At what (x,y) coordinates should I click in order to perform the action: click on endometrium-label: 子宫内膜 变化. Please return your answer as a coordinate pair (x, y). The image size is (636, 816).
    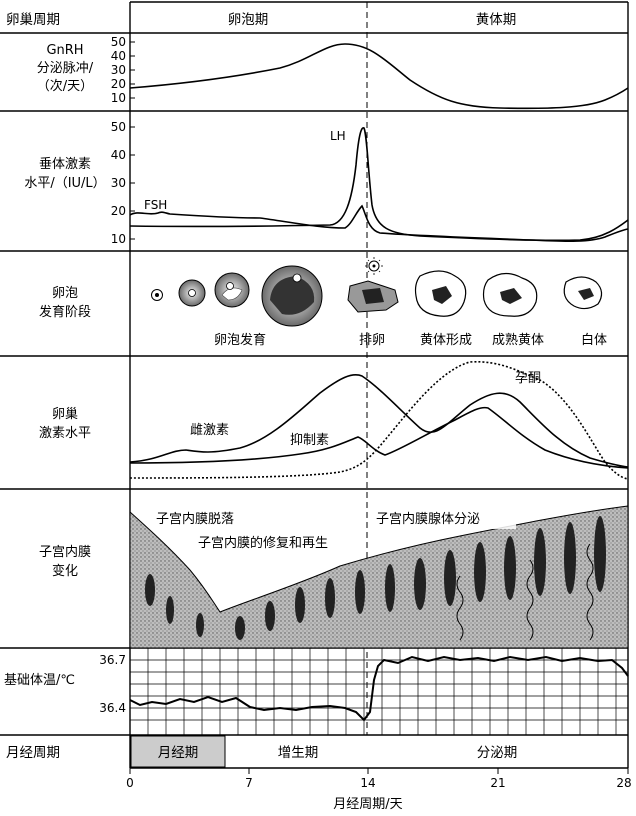
    Looking at the image, I should click on (65, 561).